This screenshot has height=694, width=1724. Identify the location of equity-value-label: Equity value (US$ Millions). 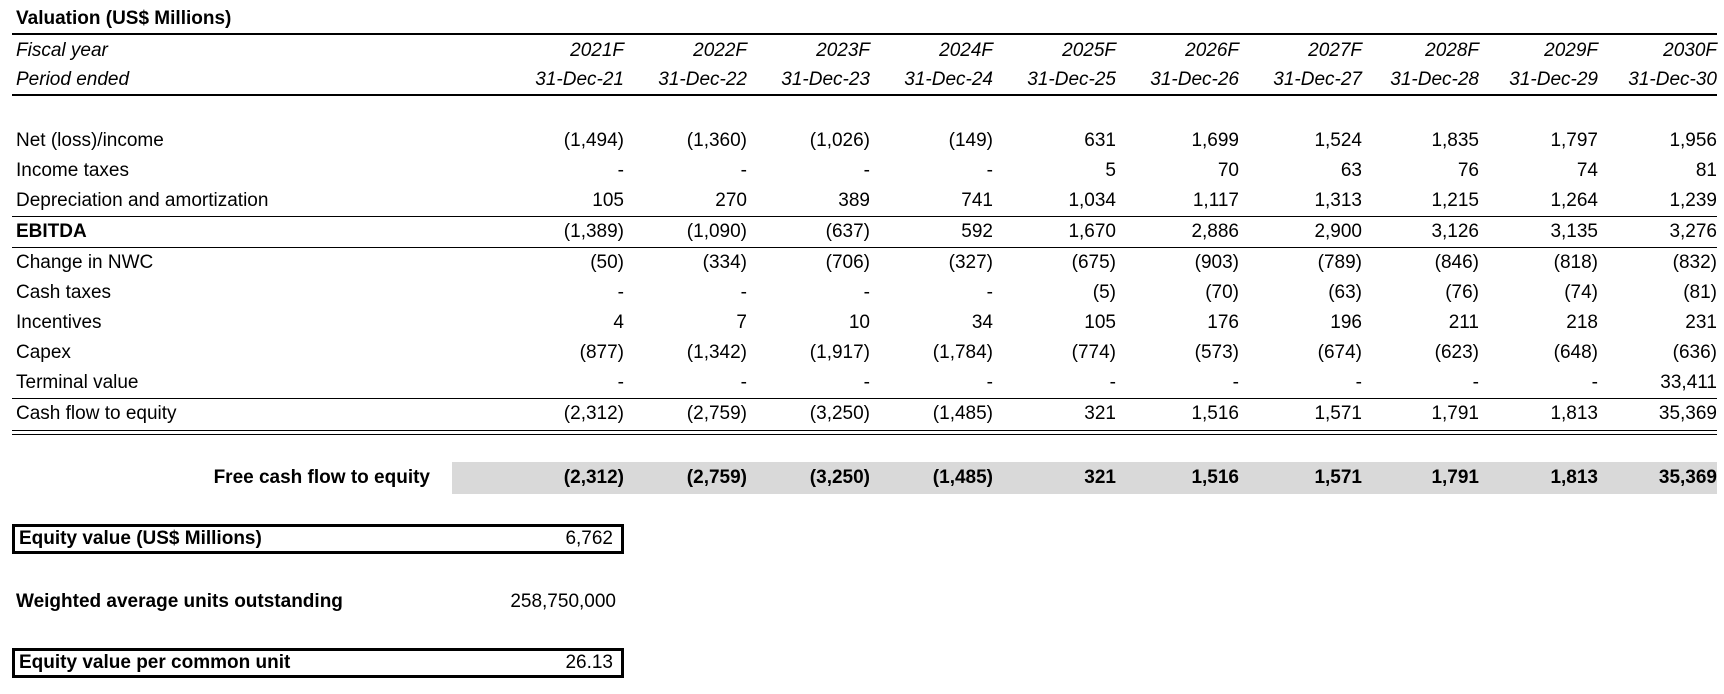
(140, 538).